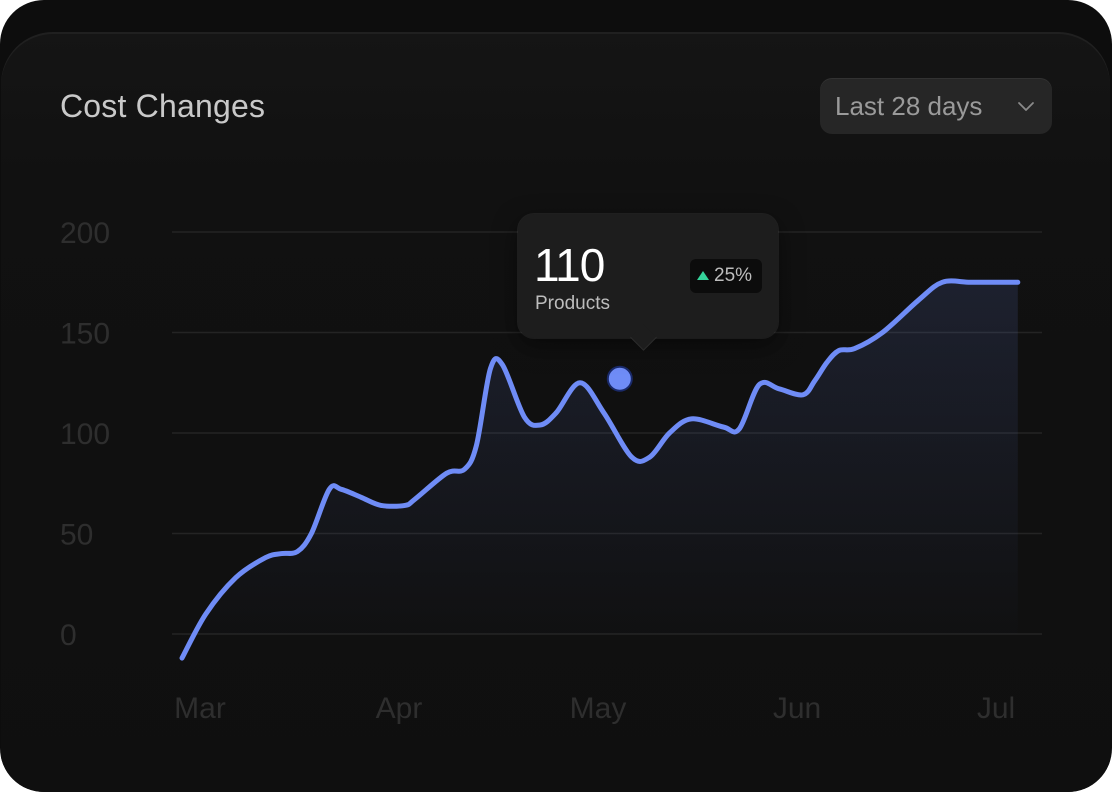  I want to click on y-tick-label: 50, so click(76, 535).